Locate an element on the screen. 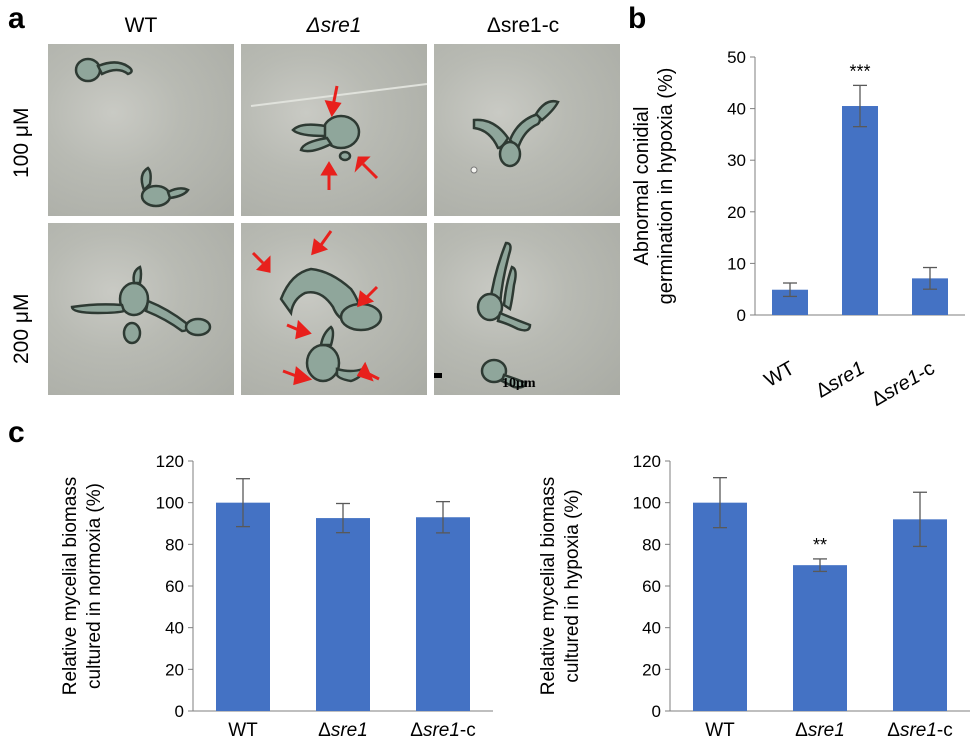  row-label-100: 100 μM is located at coordinates (21, 142).